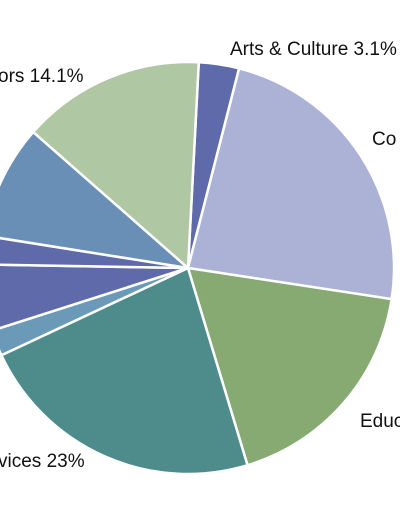 This screenshot has height=516, width=400. What do you see at coordinates (380, 421) in the screenshot?
I see `slice-label-2: Educ` at bounding box center [380, 421].